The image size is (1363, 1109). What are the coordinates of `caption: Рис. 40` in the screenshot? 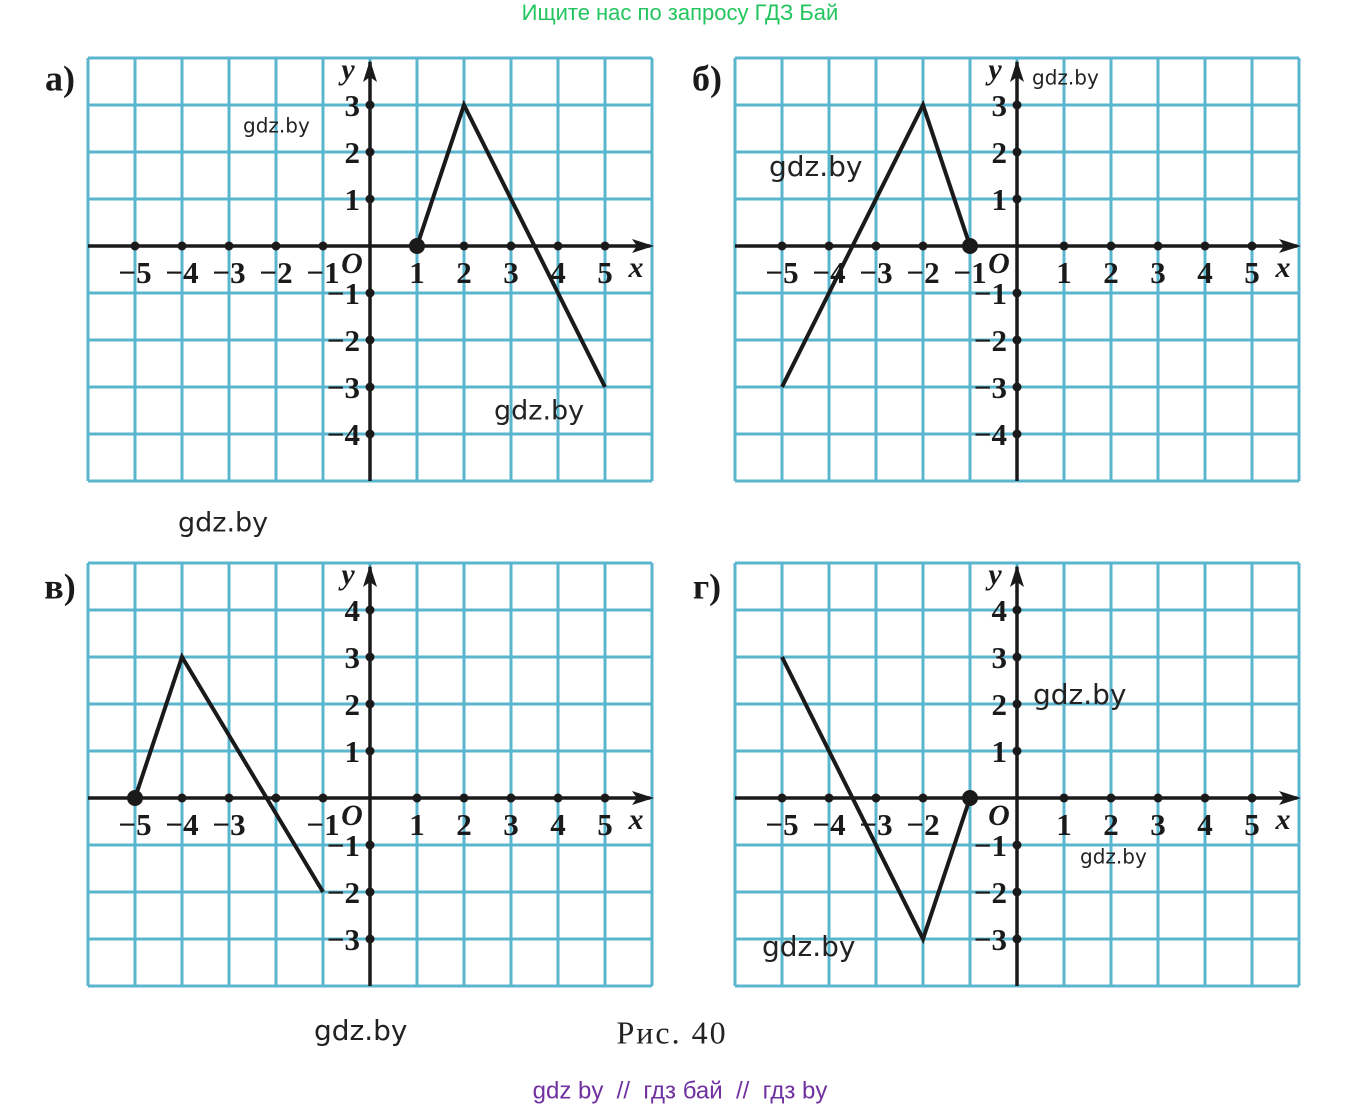 It's located at (671, 1032).